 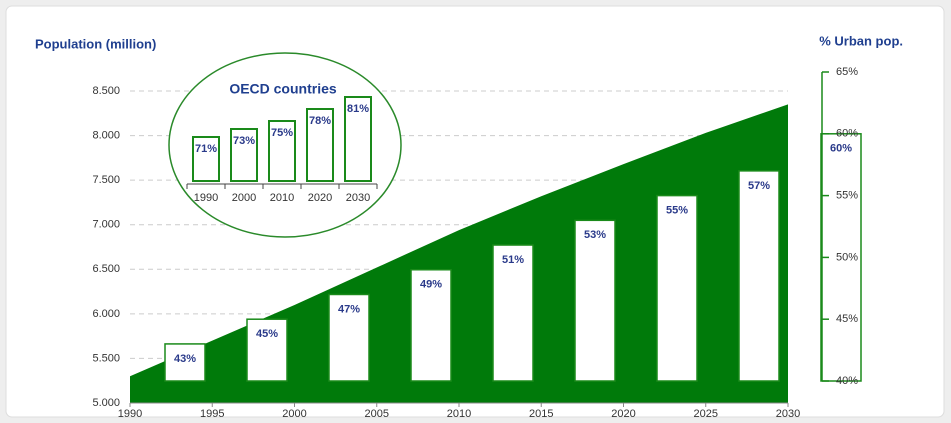 What do you see at coordinates (206, 198) in the screenshot?
I see `inset-x-label: 1990` at bounding box center [206, 198].